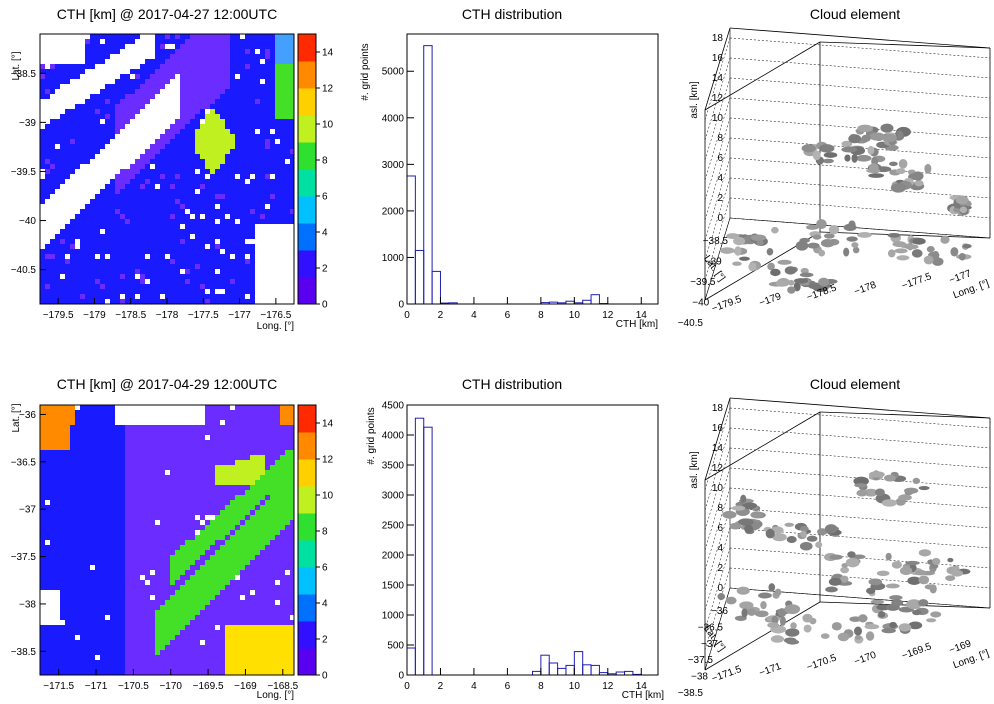 This screenshot has height=704, width=994. I want to click on map-xtick-label: −177, so click(239, 315).